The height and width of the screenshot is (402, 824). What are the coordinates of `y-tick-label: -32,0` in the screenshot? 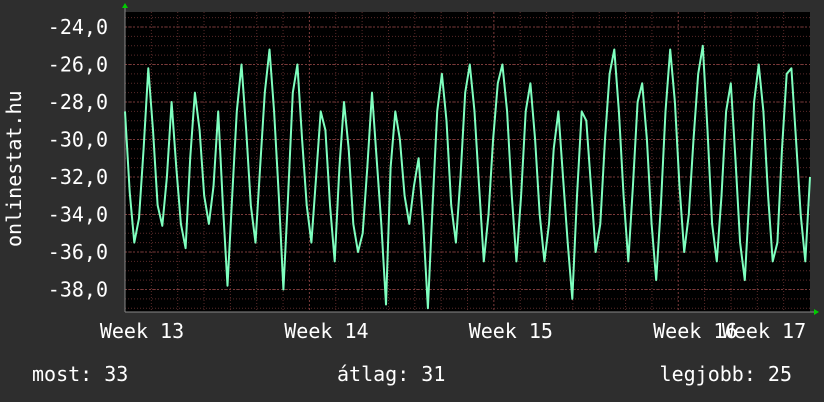 It's located at (78, 177).